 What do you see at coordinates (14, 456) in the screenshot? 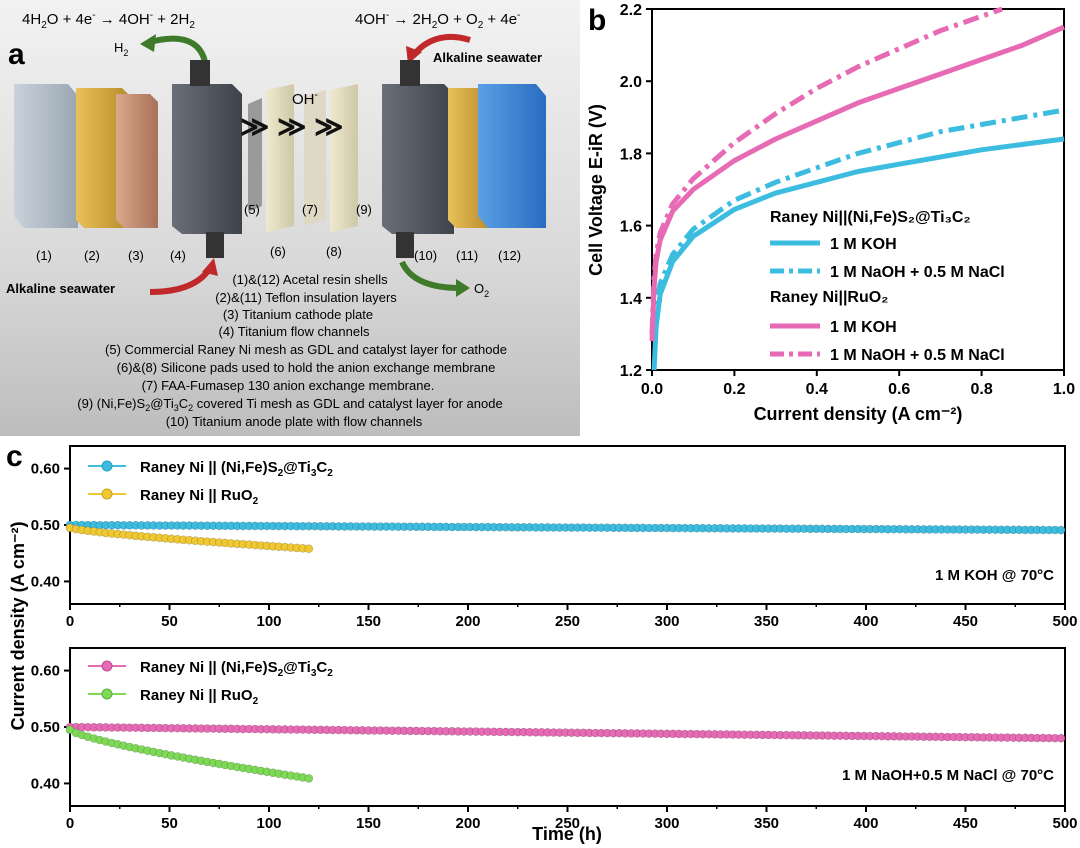
I see `panel-c-label: c` at bounding box center [14, 456].